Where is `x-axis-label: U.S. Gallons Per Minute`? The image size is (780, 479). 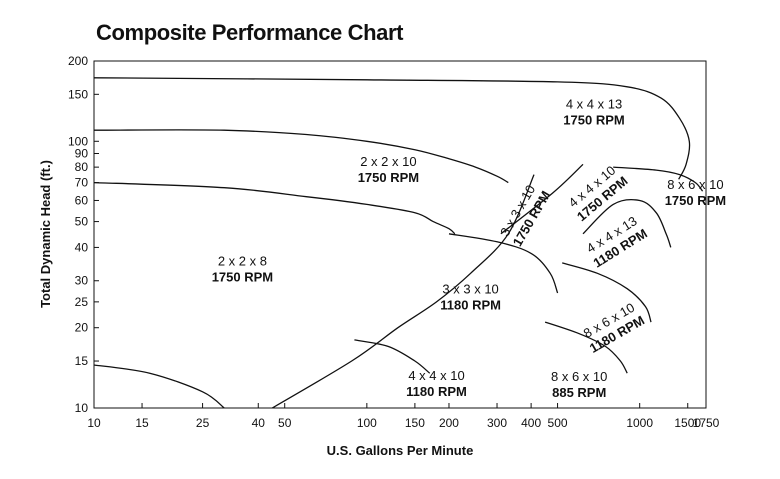
x-axis-label: U.S. Gallons Per Minute is located at coordinates (400, 450).